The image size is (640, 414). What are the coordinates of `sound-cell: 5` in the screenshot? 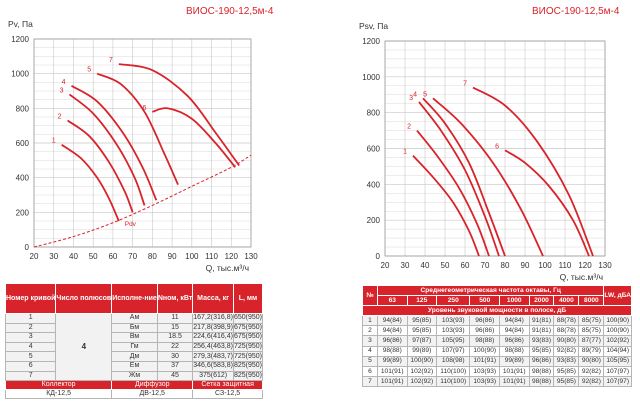 It's located at (370, 361).